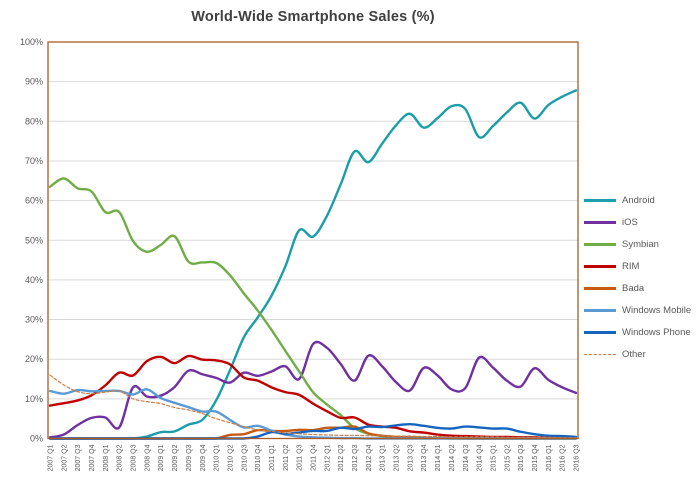 The height and width of the screenshot is (491, 700). I want to click on y-tick-label: 60%, so click(34, 201).